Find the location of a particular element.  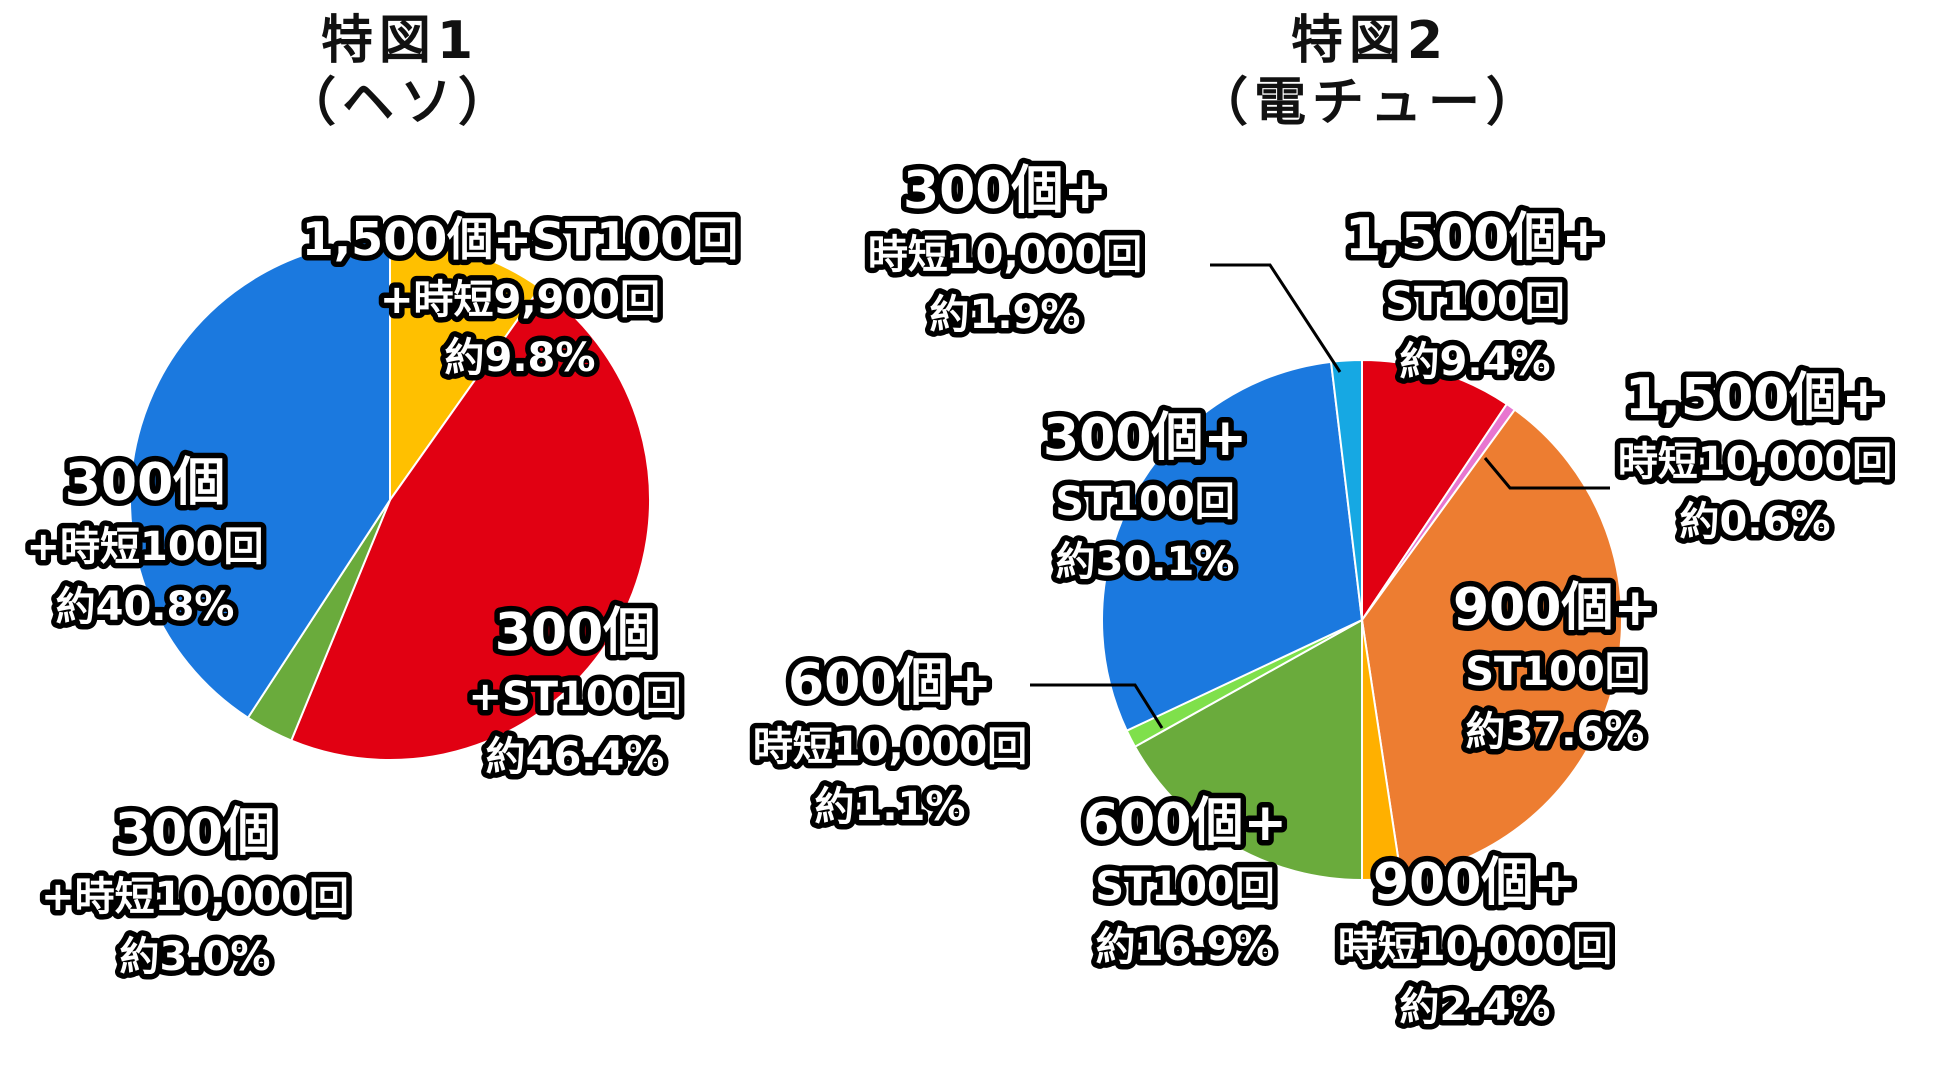

pie-2-label-6-pct: 約30.1% is located at coordinates (1145, 562).